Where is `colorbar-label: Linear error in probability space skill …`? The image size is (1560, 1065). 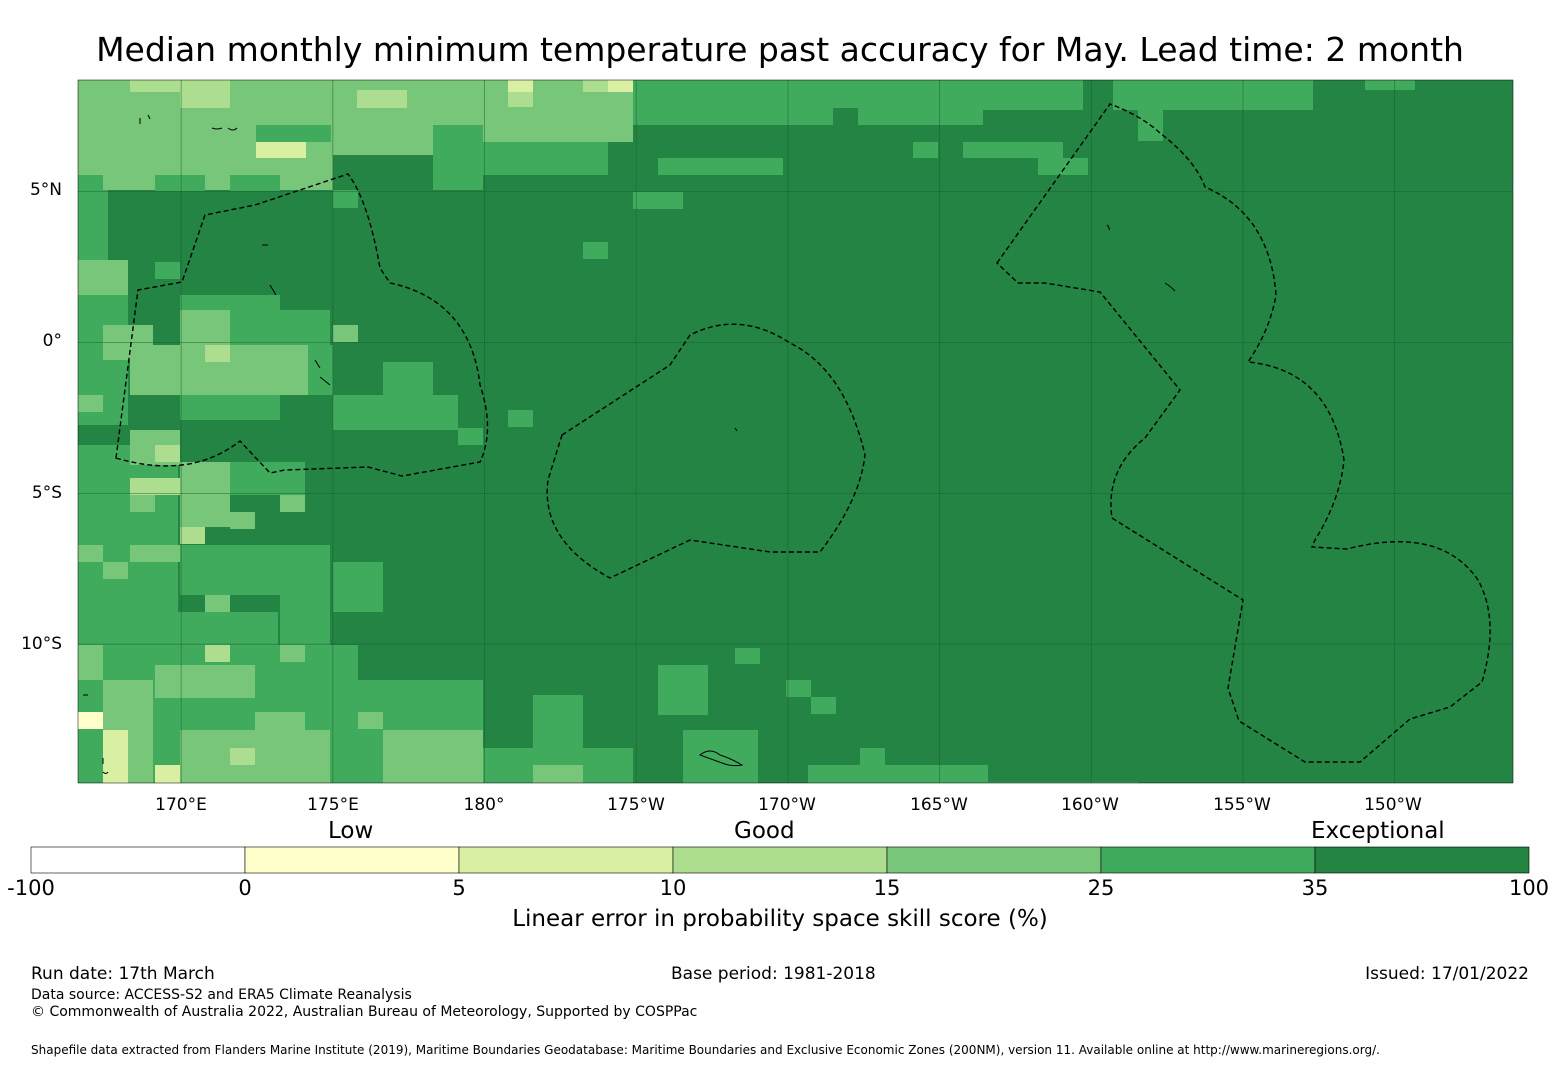
colorbar-label: Linear error in probability space skill … is located at coordinates (780, 919).